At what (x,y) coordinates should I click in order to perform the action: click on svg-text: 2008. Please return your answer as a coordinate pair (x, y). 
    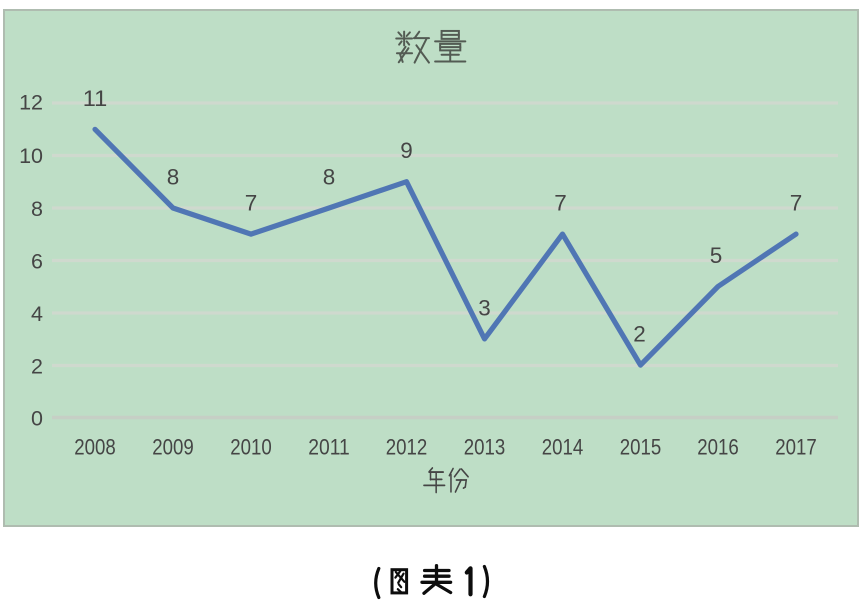
    Looking at the image, I should click on (95, 447).